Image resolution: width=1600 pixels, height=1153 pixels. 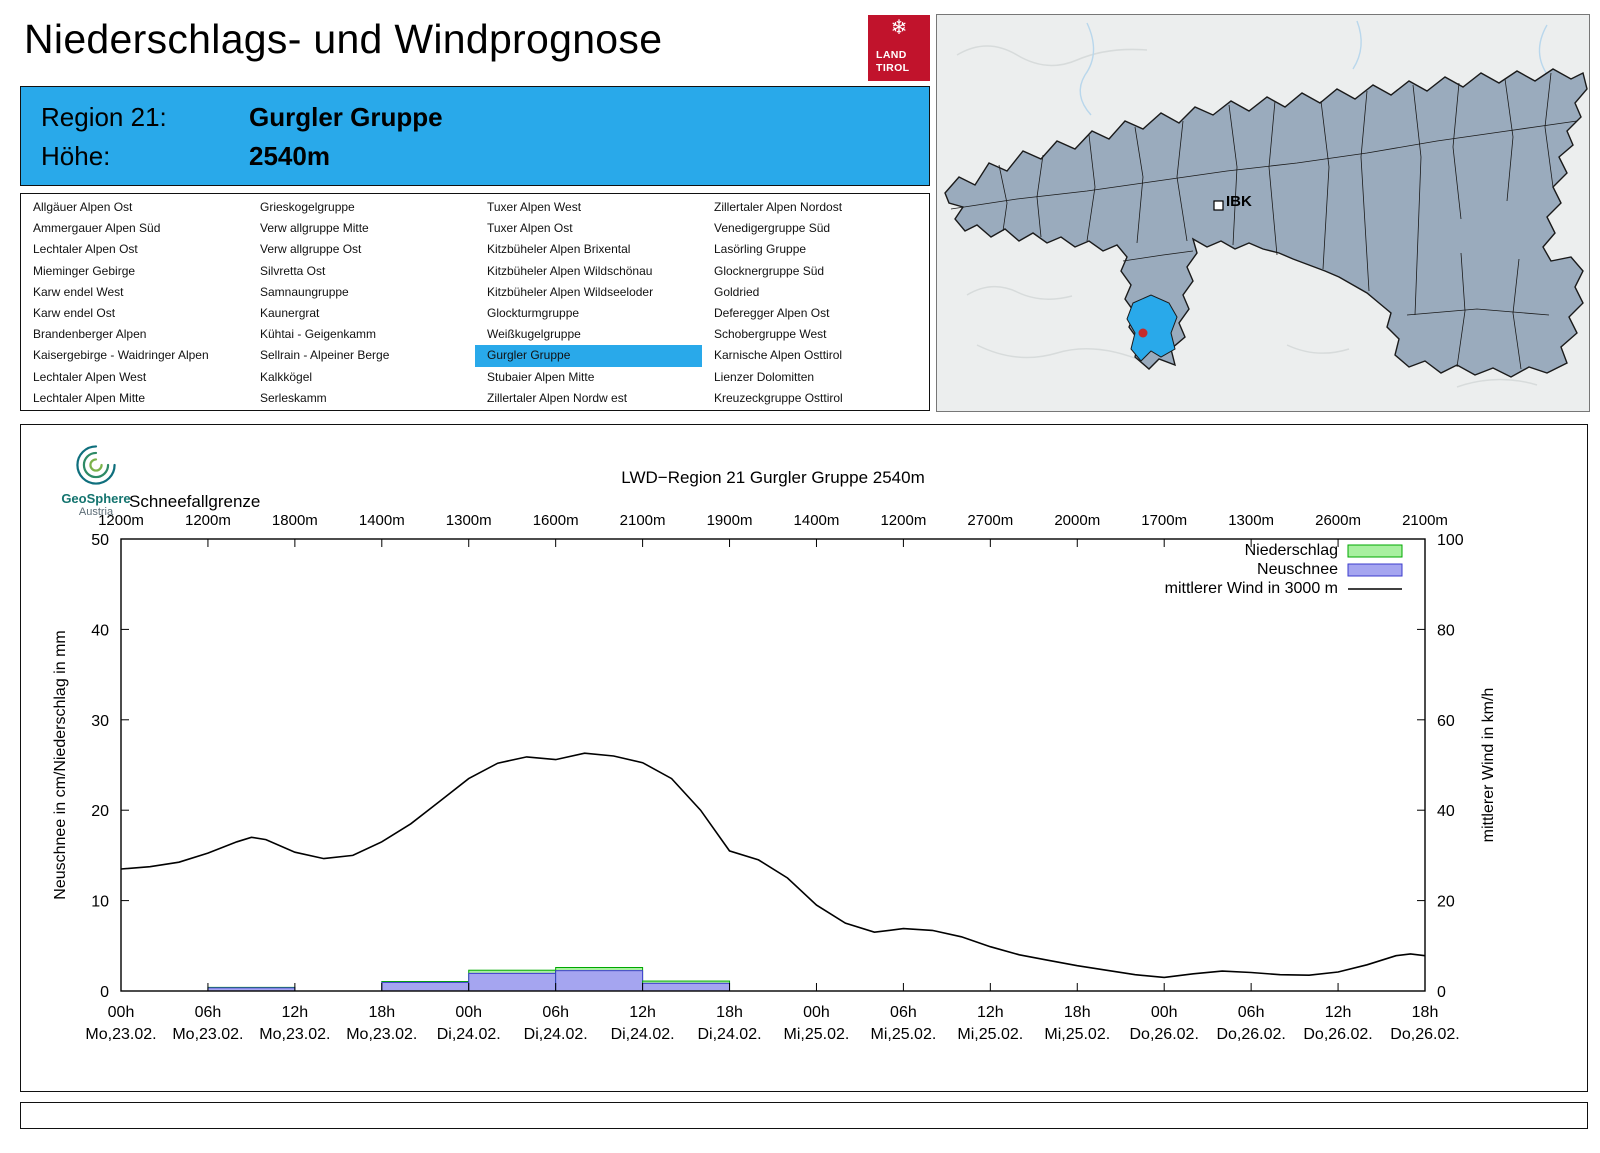 What do you see at coordinates (990, 520) in the screenshot?
I see `snowline-value: 2700m` at bounding box center [990, 520].